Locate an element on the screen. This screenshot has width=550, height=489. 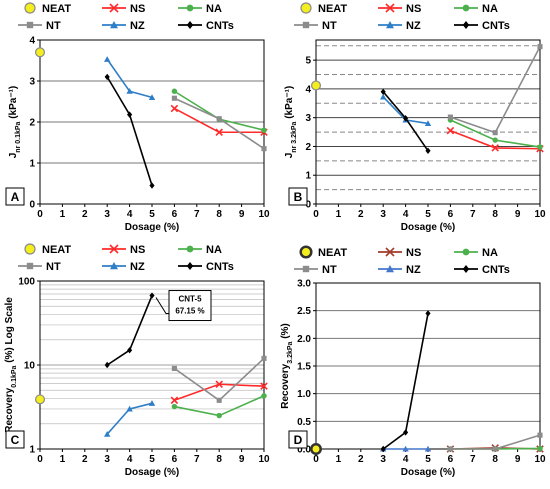
y-axis-title-unit: (%) is located at coordinates (285, 332).